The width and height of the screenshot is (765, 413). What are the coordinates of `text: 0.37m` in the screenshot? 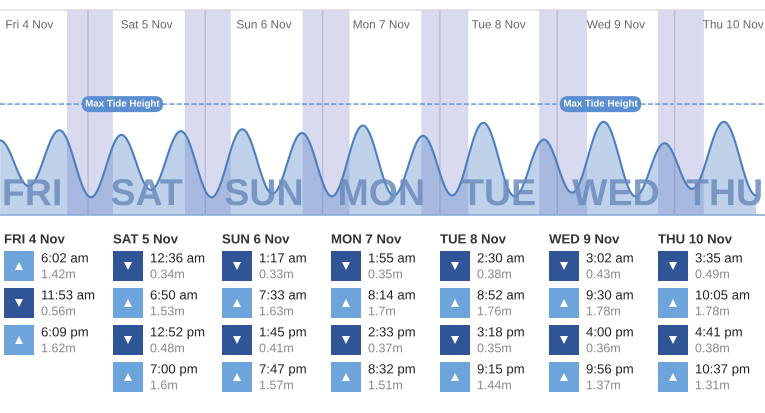 It's located at (385, 348).